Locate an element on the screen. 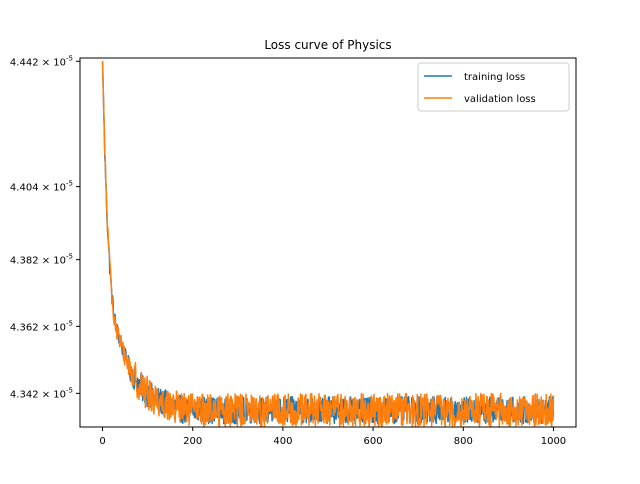  y-tick-label: 4.404 × 10⁻⁵ is located at coordinates (41, 187).